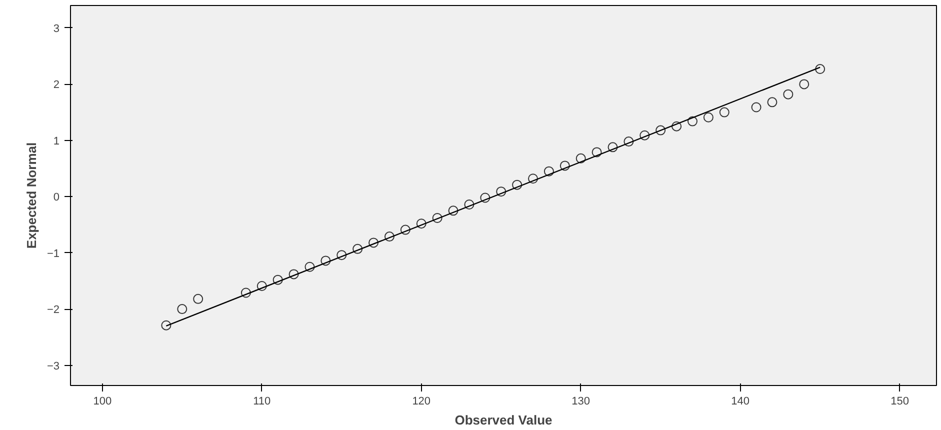  I want to click on y-tick-label: 3, so click(56, 28).